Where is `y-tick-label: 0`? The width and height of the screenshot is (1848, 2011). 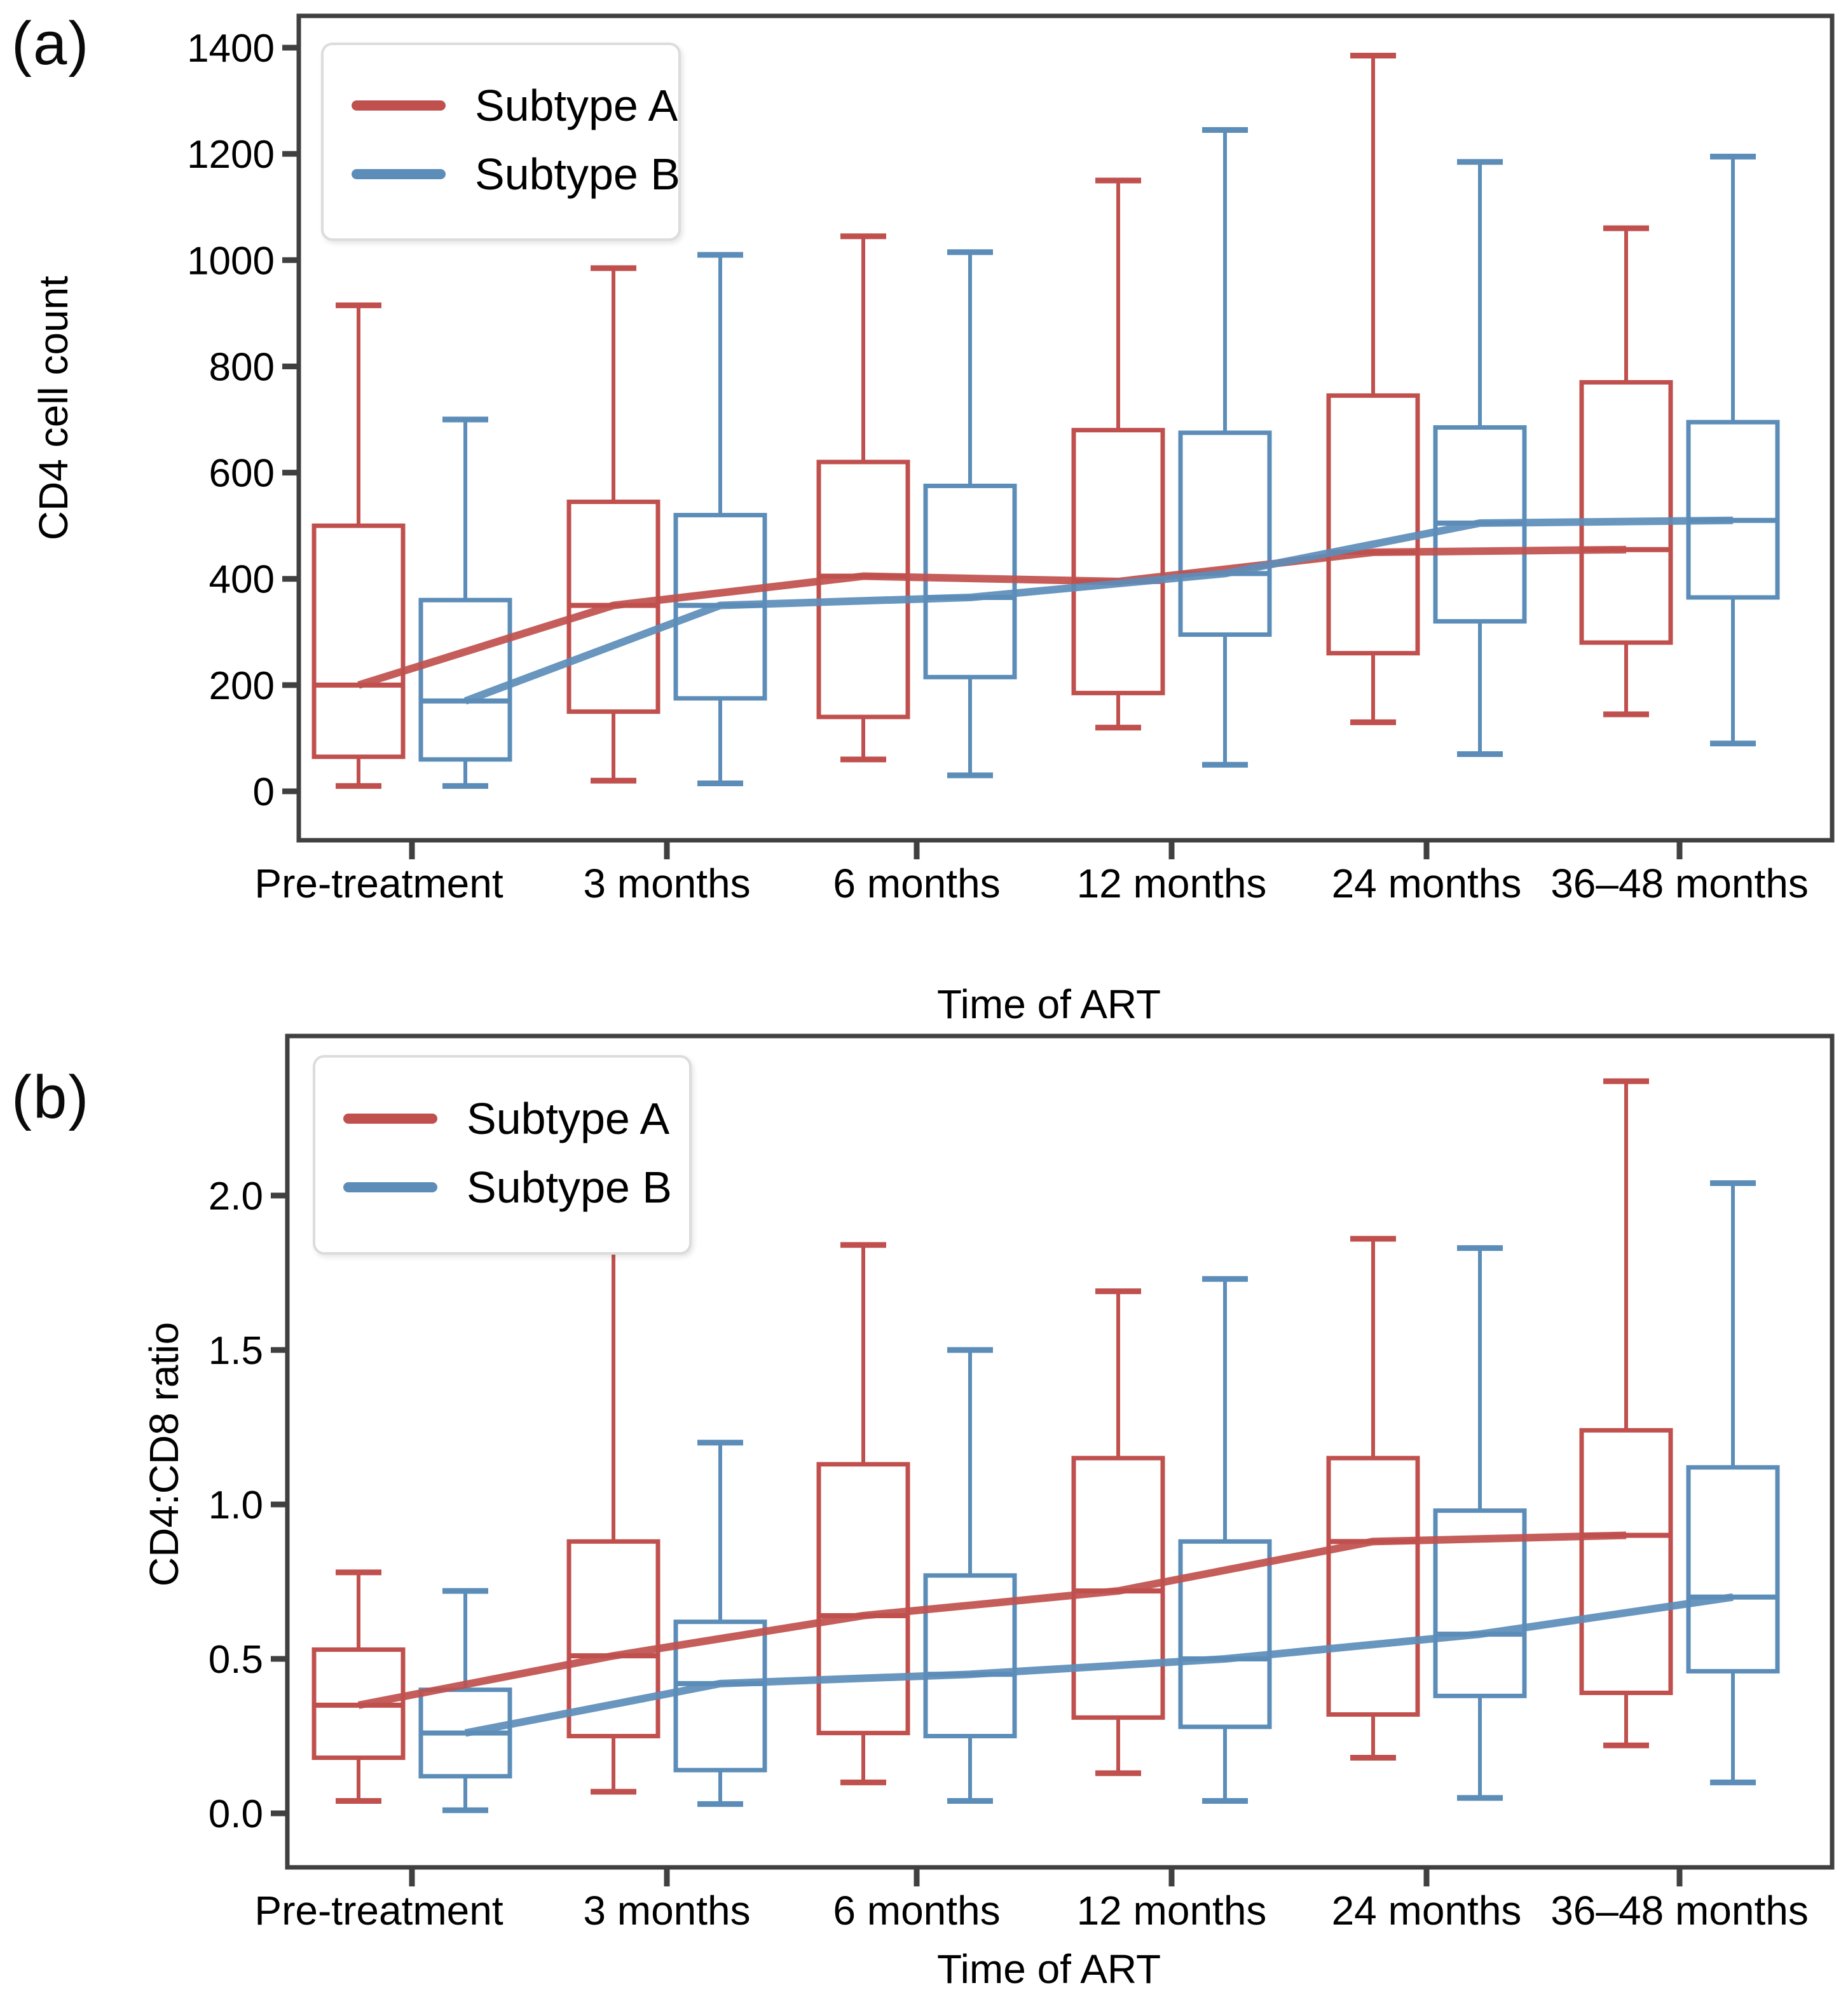 y-tick-label: 0 is located at coordinates (264, 792).